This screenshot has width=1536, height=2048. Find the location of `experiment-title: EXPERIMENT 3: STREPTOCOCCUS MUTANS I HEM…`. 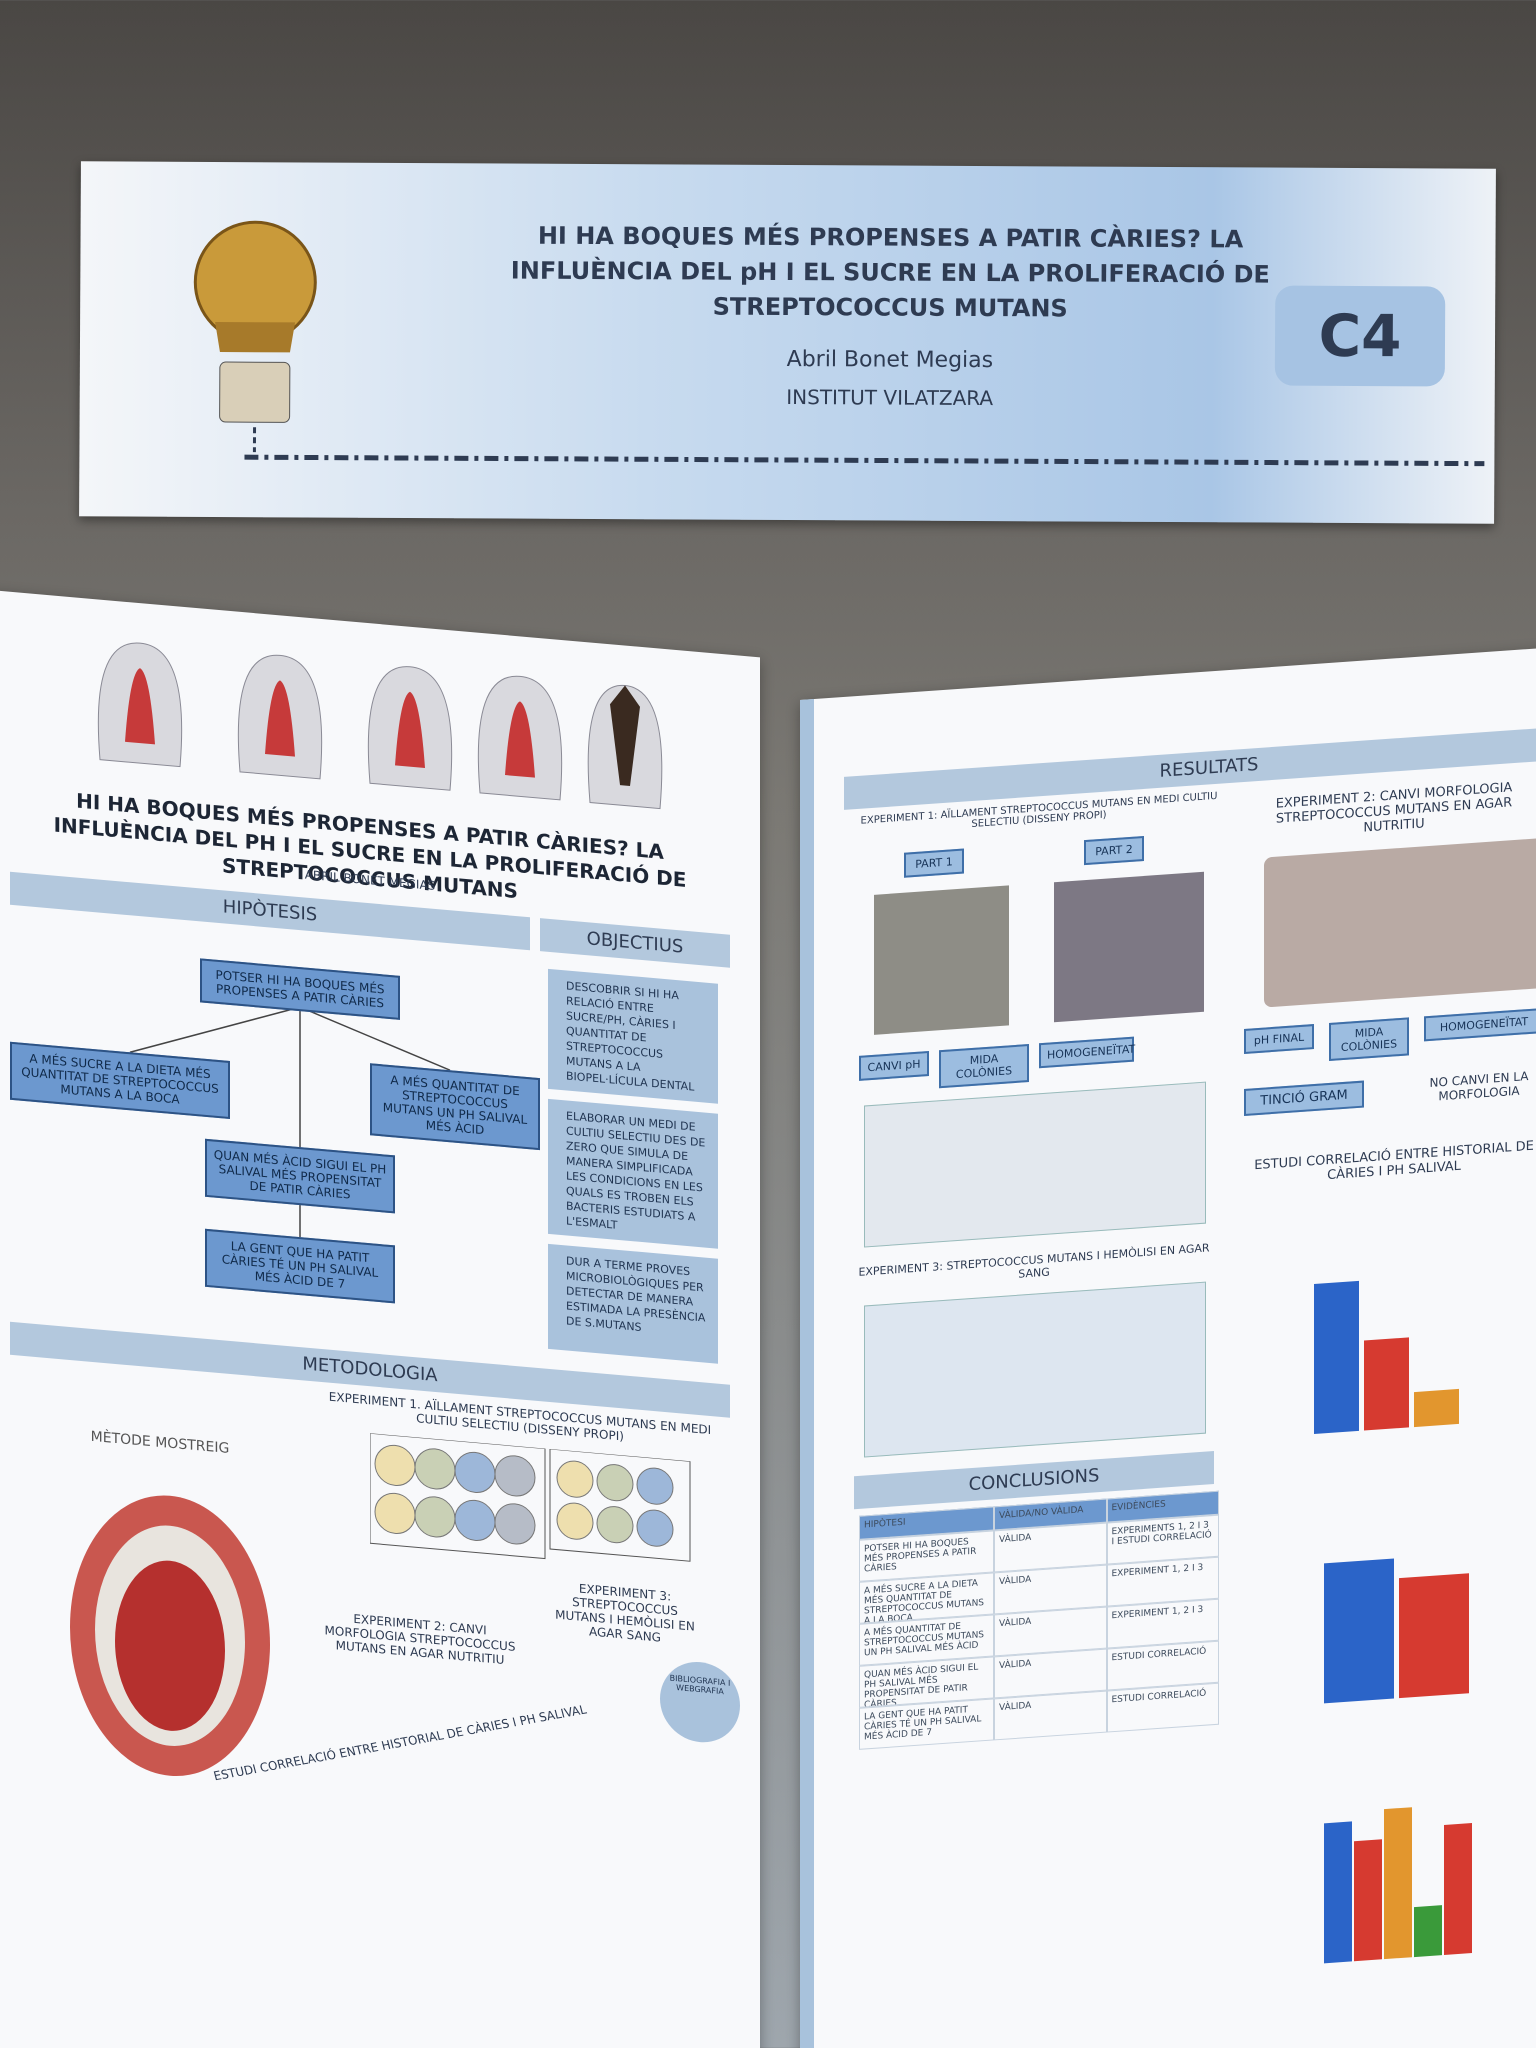

experiment-title: EXPERIMENT 3: STREPTOCOCCUS MUTANS I HEM… is located at coordinates (625, 1613).